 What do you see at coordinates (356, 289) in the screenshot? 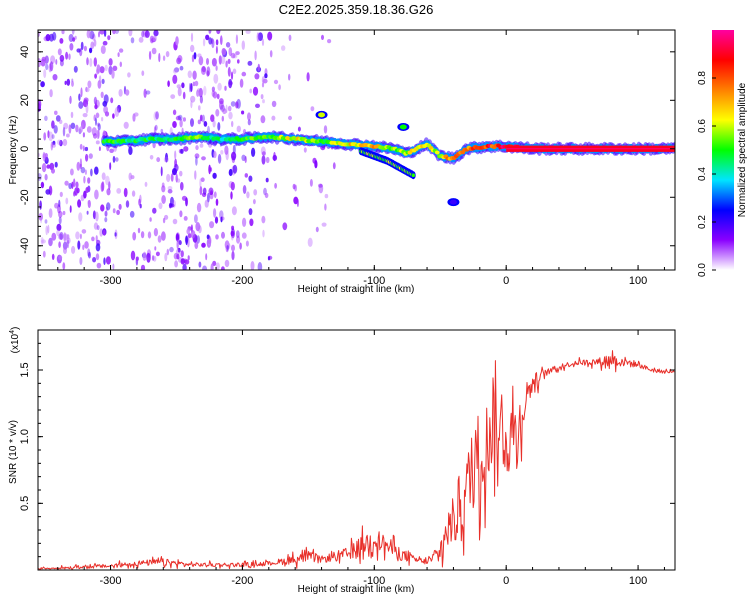
I see `spectrogram-x-label: Height of straight line (km)` at bounding box center [356, 289].